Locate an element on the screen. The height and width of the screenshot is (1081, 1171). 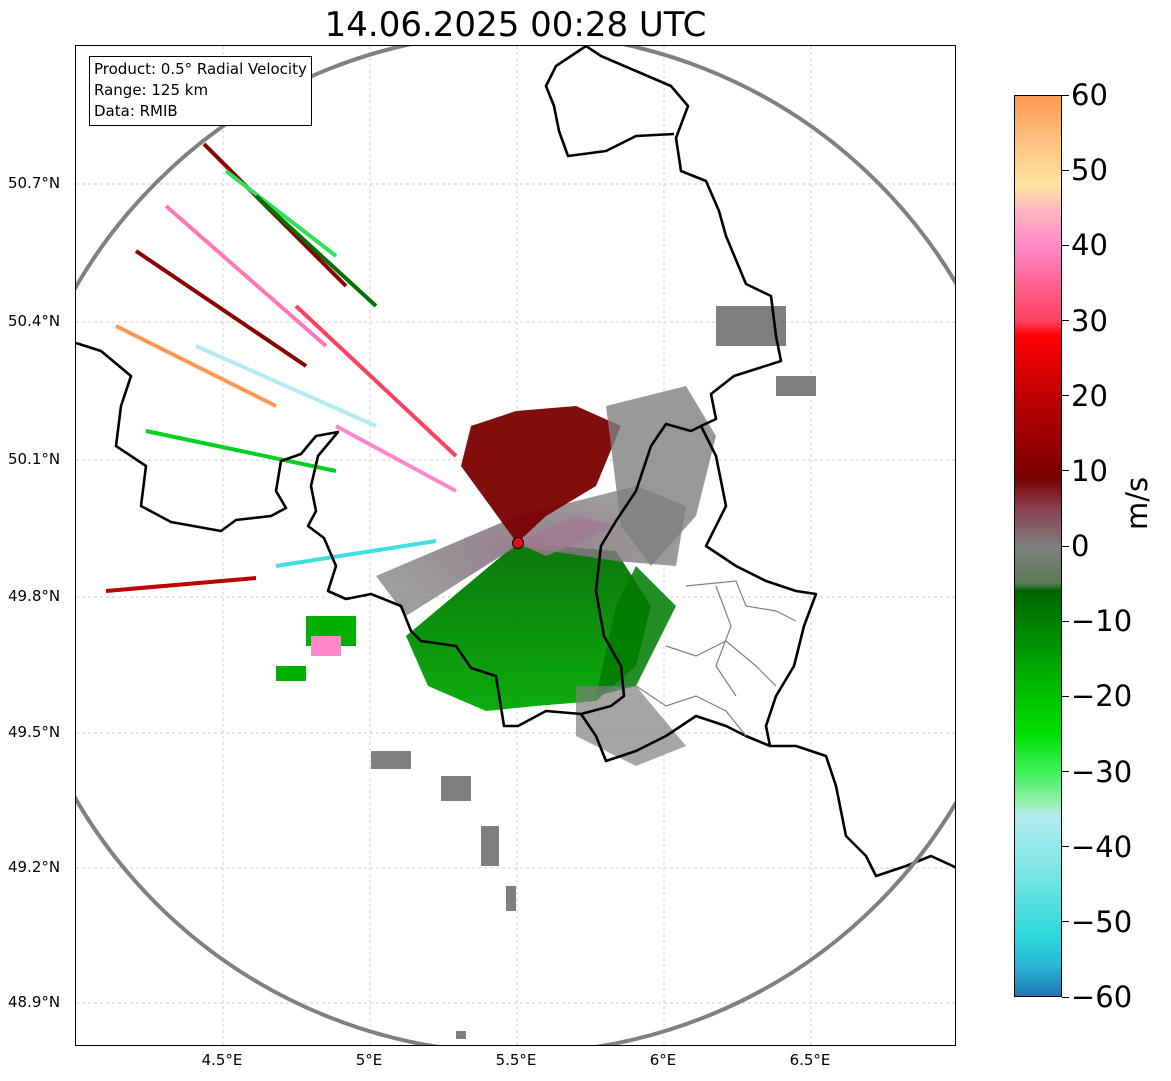
lat-label-50.1: 50.1°N is located at coordinates (34, 459).